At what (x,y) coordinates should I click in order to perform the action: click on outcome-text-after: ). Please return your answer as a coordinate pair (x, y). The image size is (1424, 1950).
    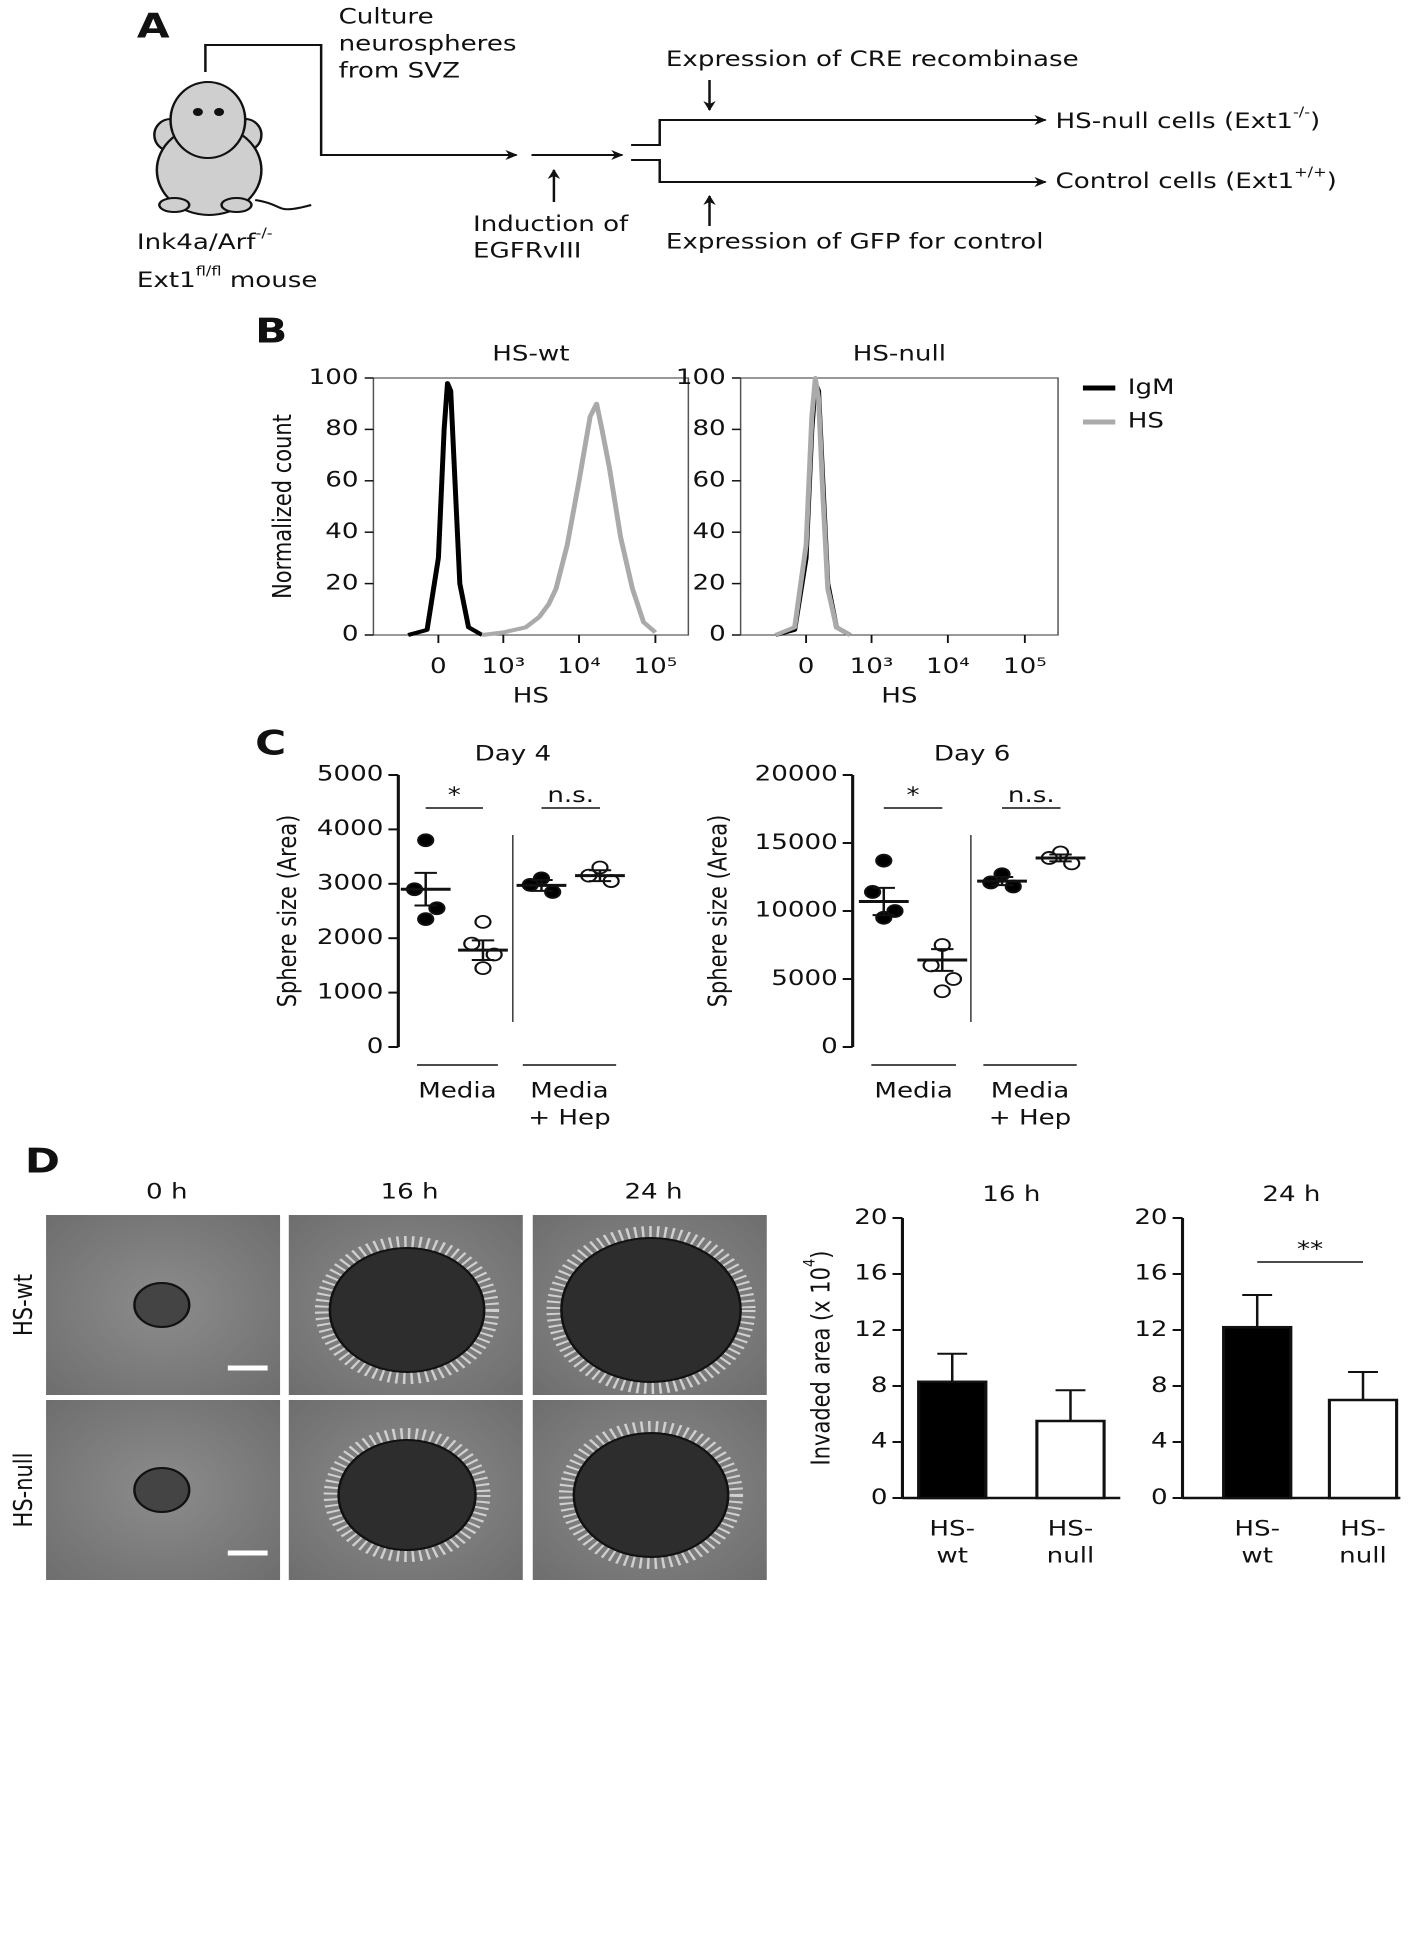
    Looking at the image, I should click on (1332, 180).